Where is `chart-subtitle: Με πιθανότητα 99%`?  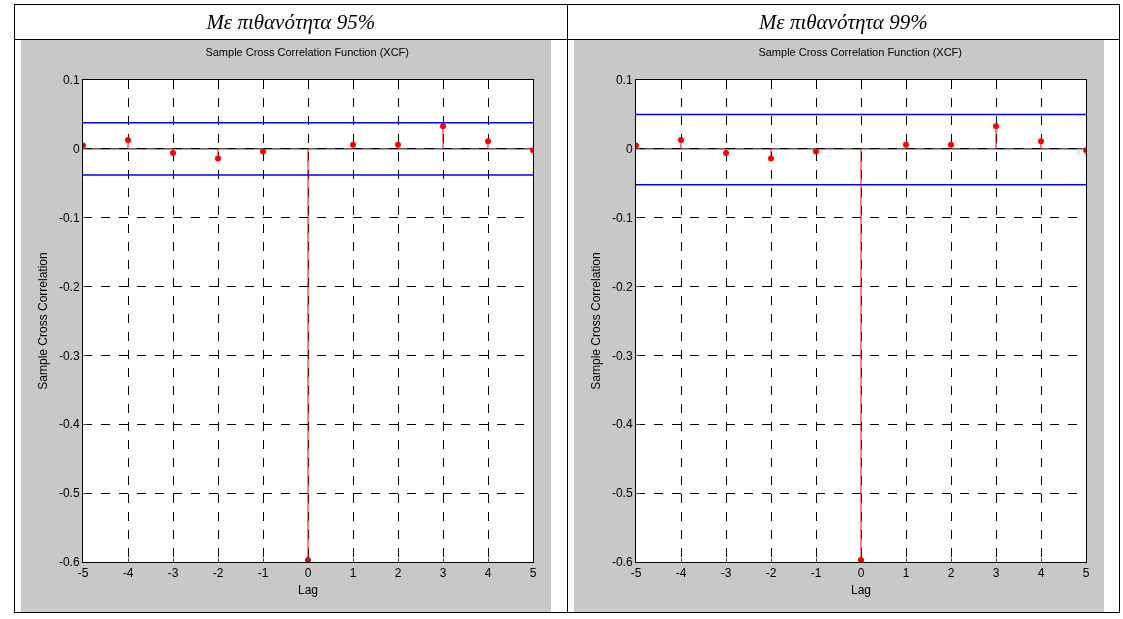 chart-subtitle: Με πιθανότητα 99% is located at coordinates (843, 22).